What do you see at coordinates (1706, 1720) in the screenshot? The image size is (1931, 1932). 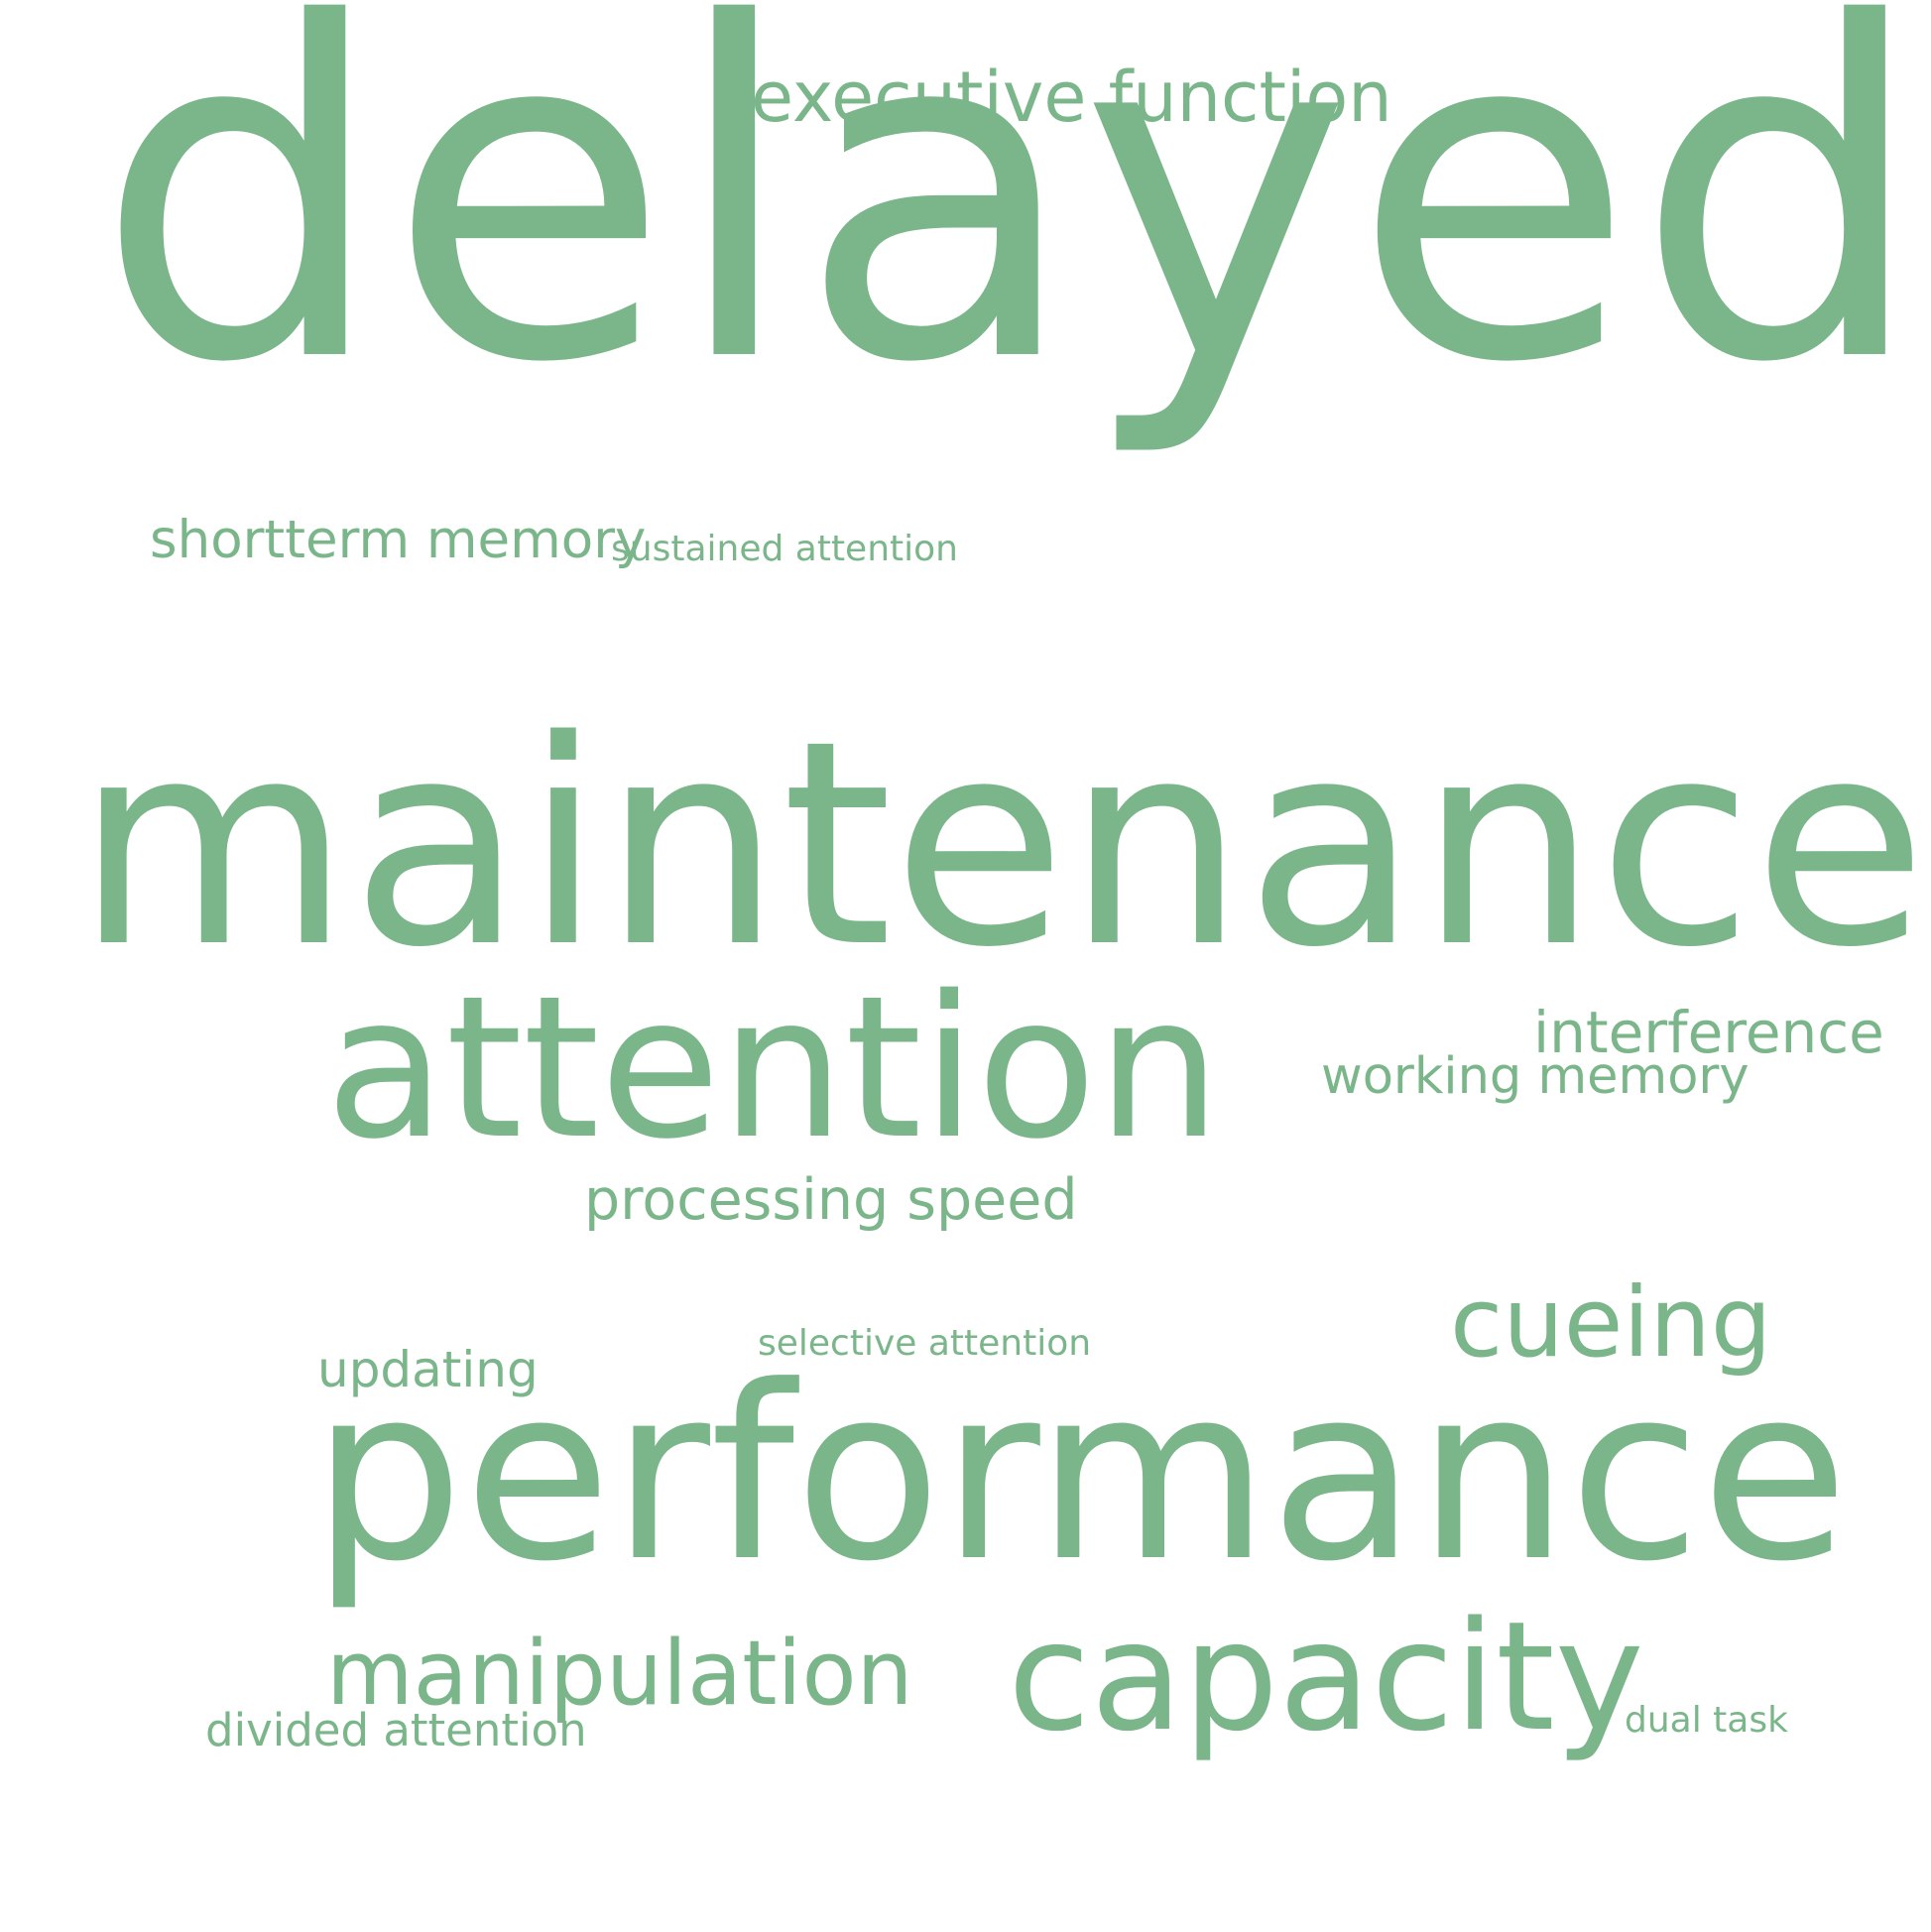 I see `word-dual-task: dual task` at bounding box center [1706, 1720].